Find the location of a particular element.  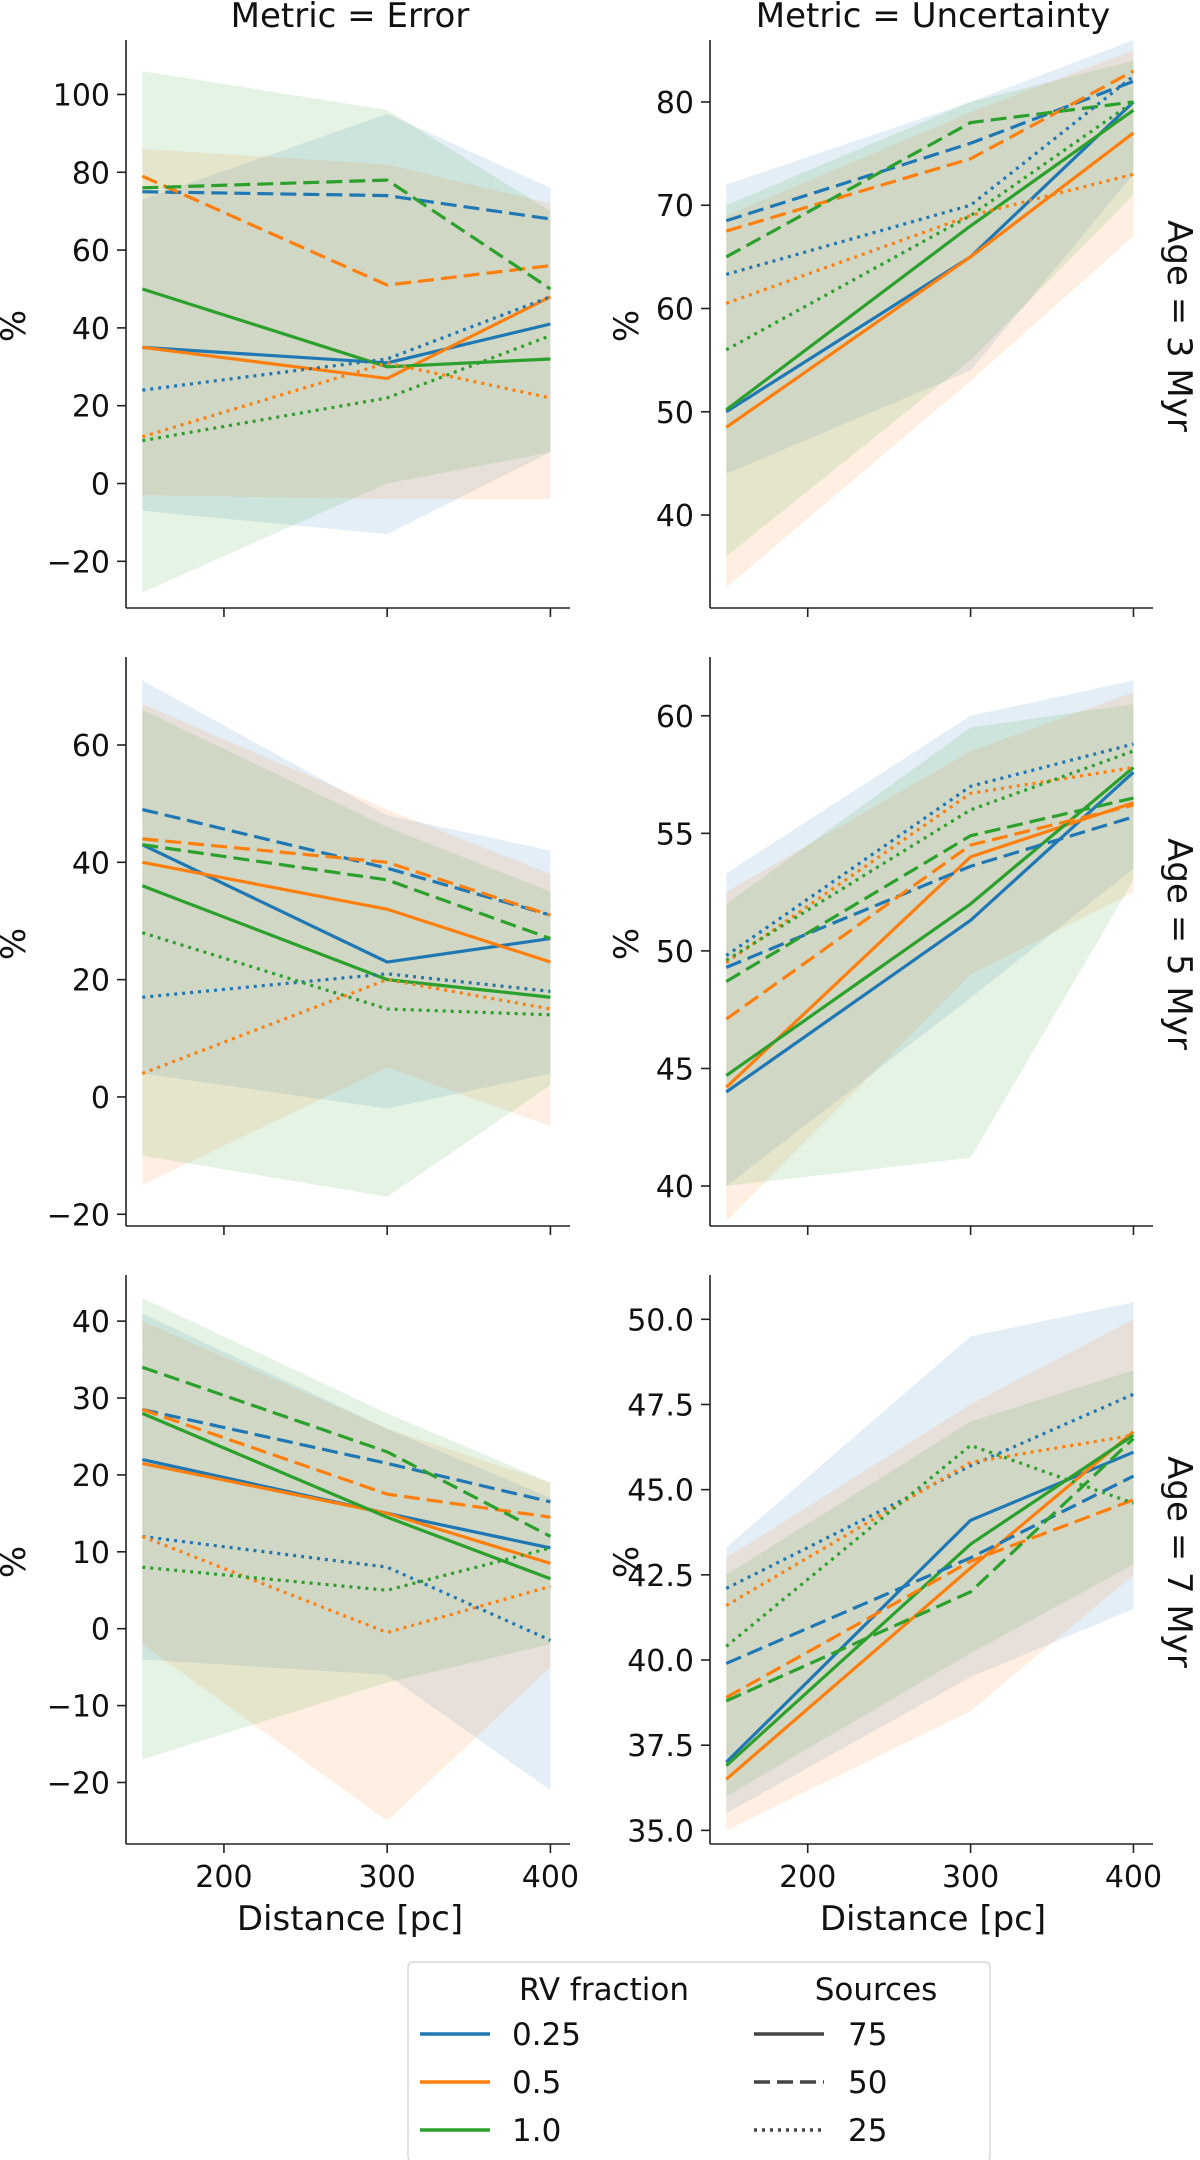

legend-sources-title: Sources is located at coordinates (876, 1990).